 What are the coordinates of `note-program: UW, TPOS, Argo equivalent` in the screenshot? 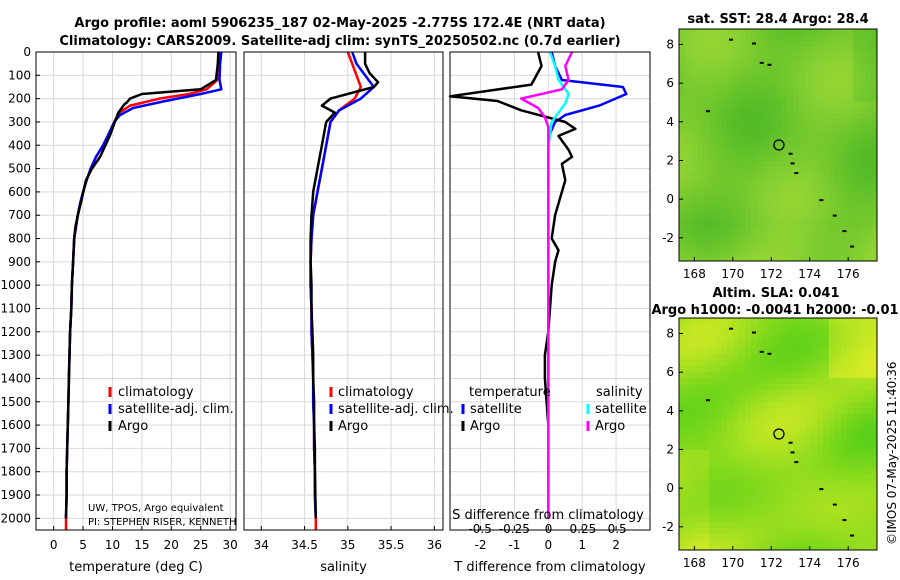 It's located at (156, 508).